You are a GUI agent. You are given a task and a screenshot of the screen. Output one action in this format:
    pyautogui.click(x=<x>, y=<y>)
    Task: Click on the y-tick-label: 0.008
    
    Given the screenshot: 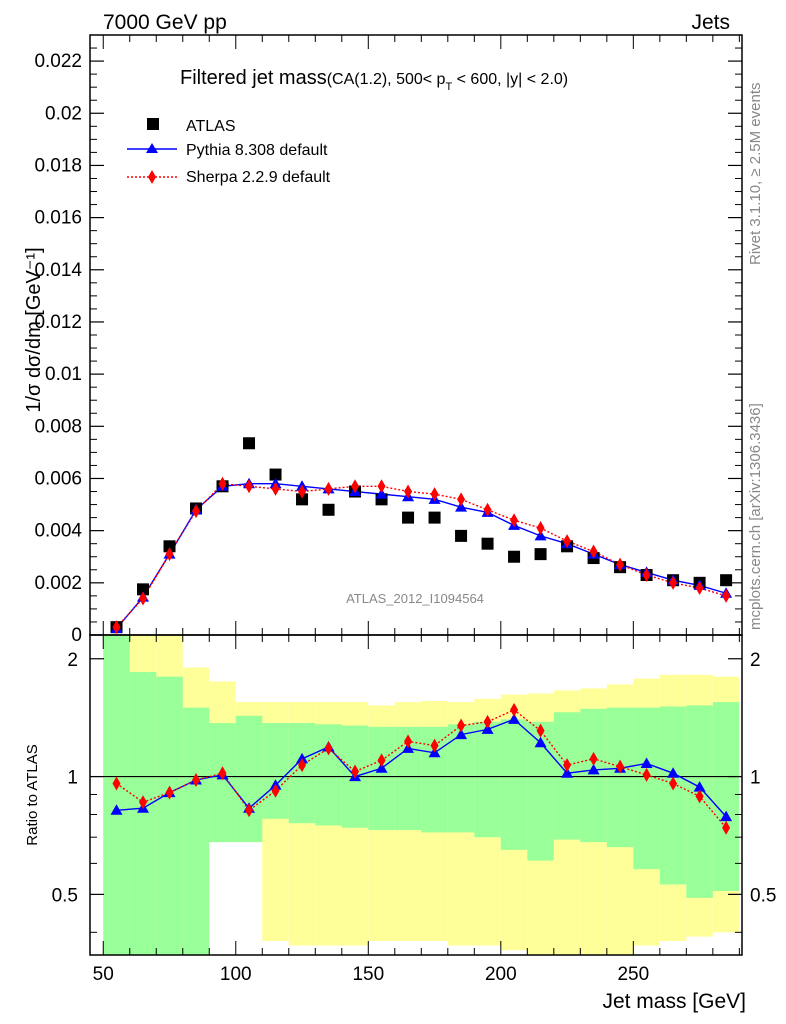 What is the action you would take?
    pyautogui.click(x=58, y=426)
    